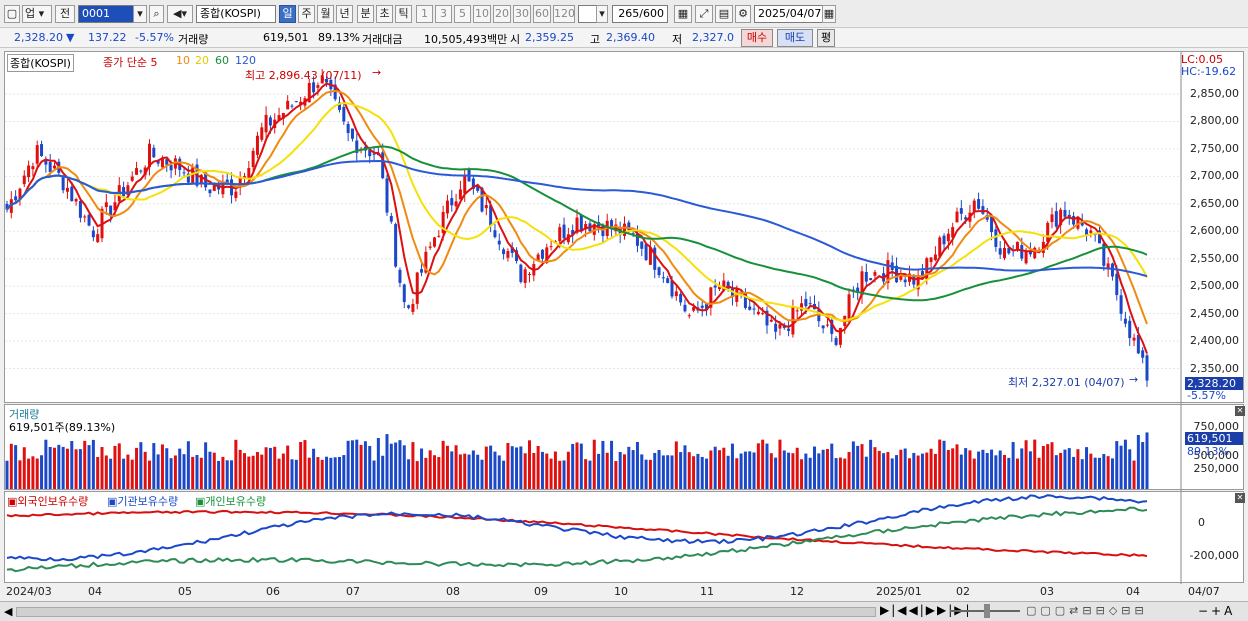  I want to click on tab-week: 주, so click(306, 14).